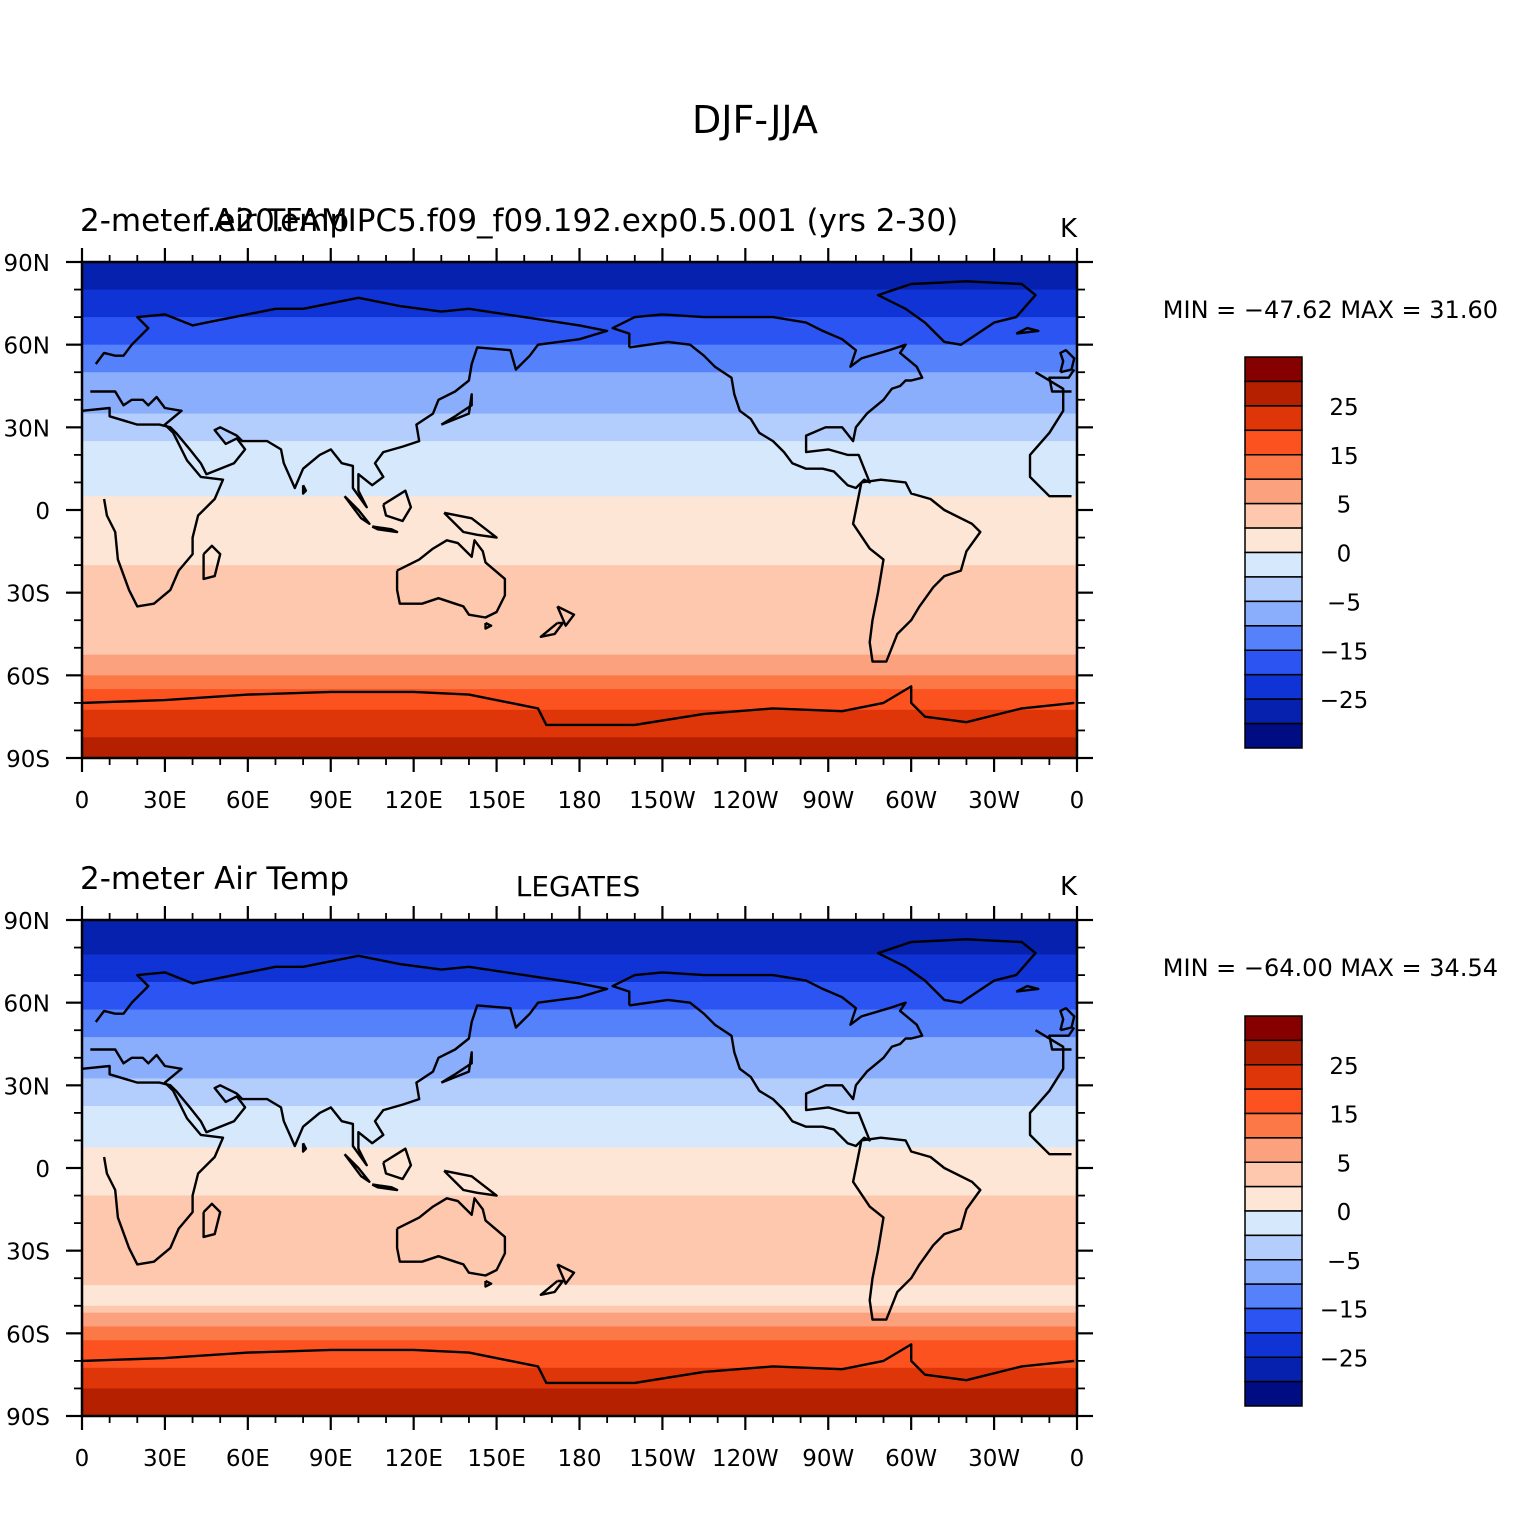  Describe the element at coordinates (496, 801) in the screenshot. I see `x-tick-label: 150E` at that location.